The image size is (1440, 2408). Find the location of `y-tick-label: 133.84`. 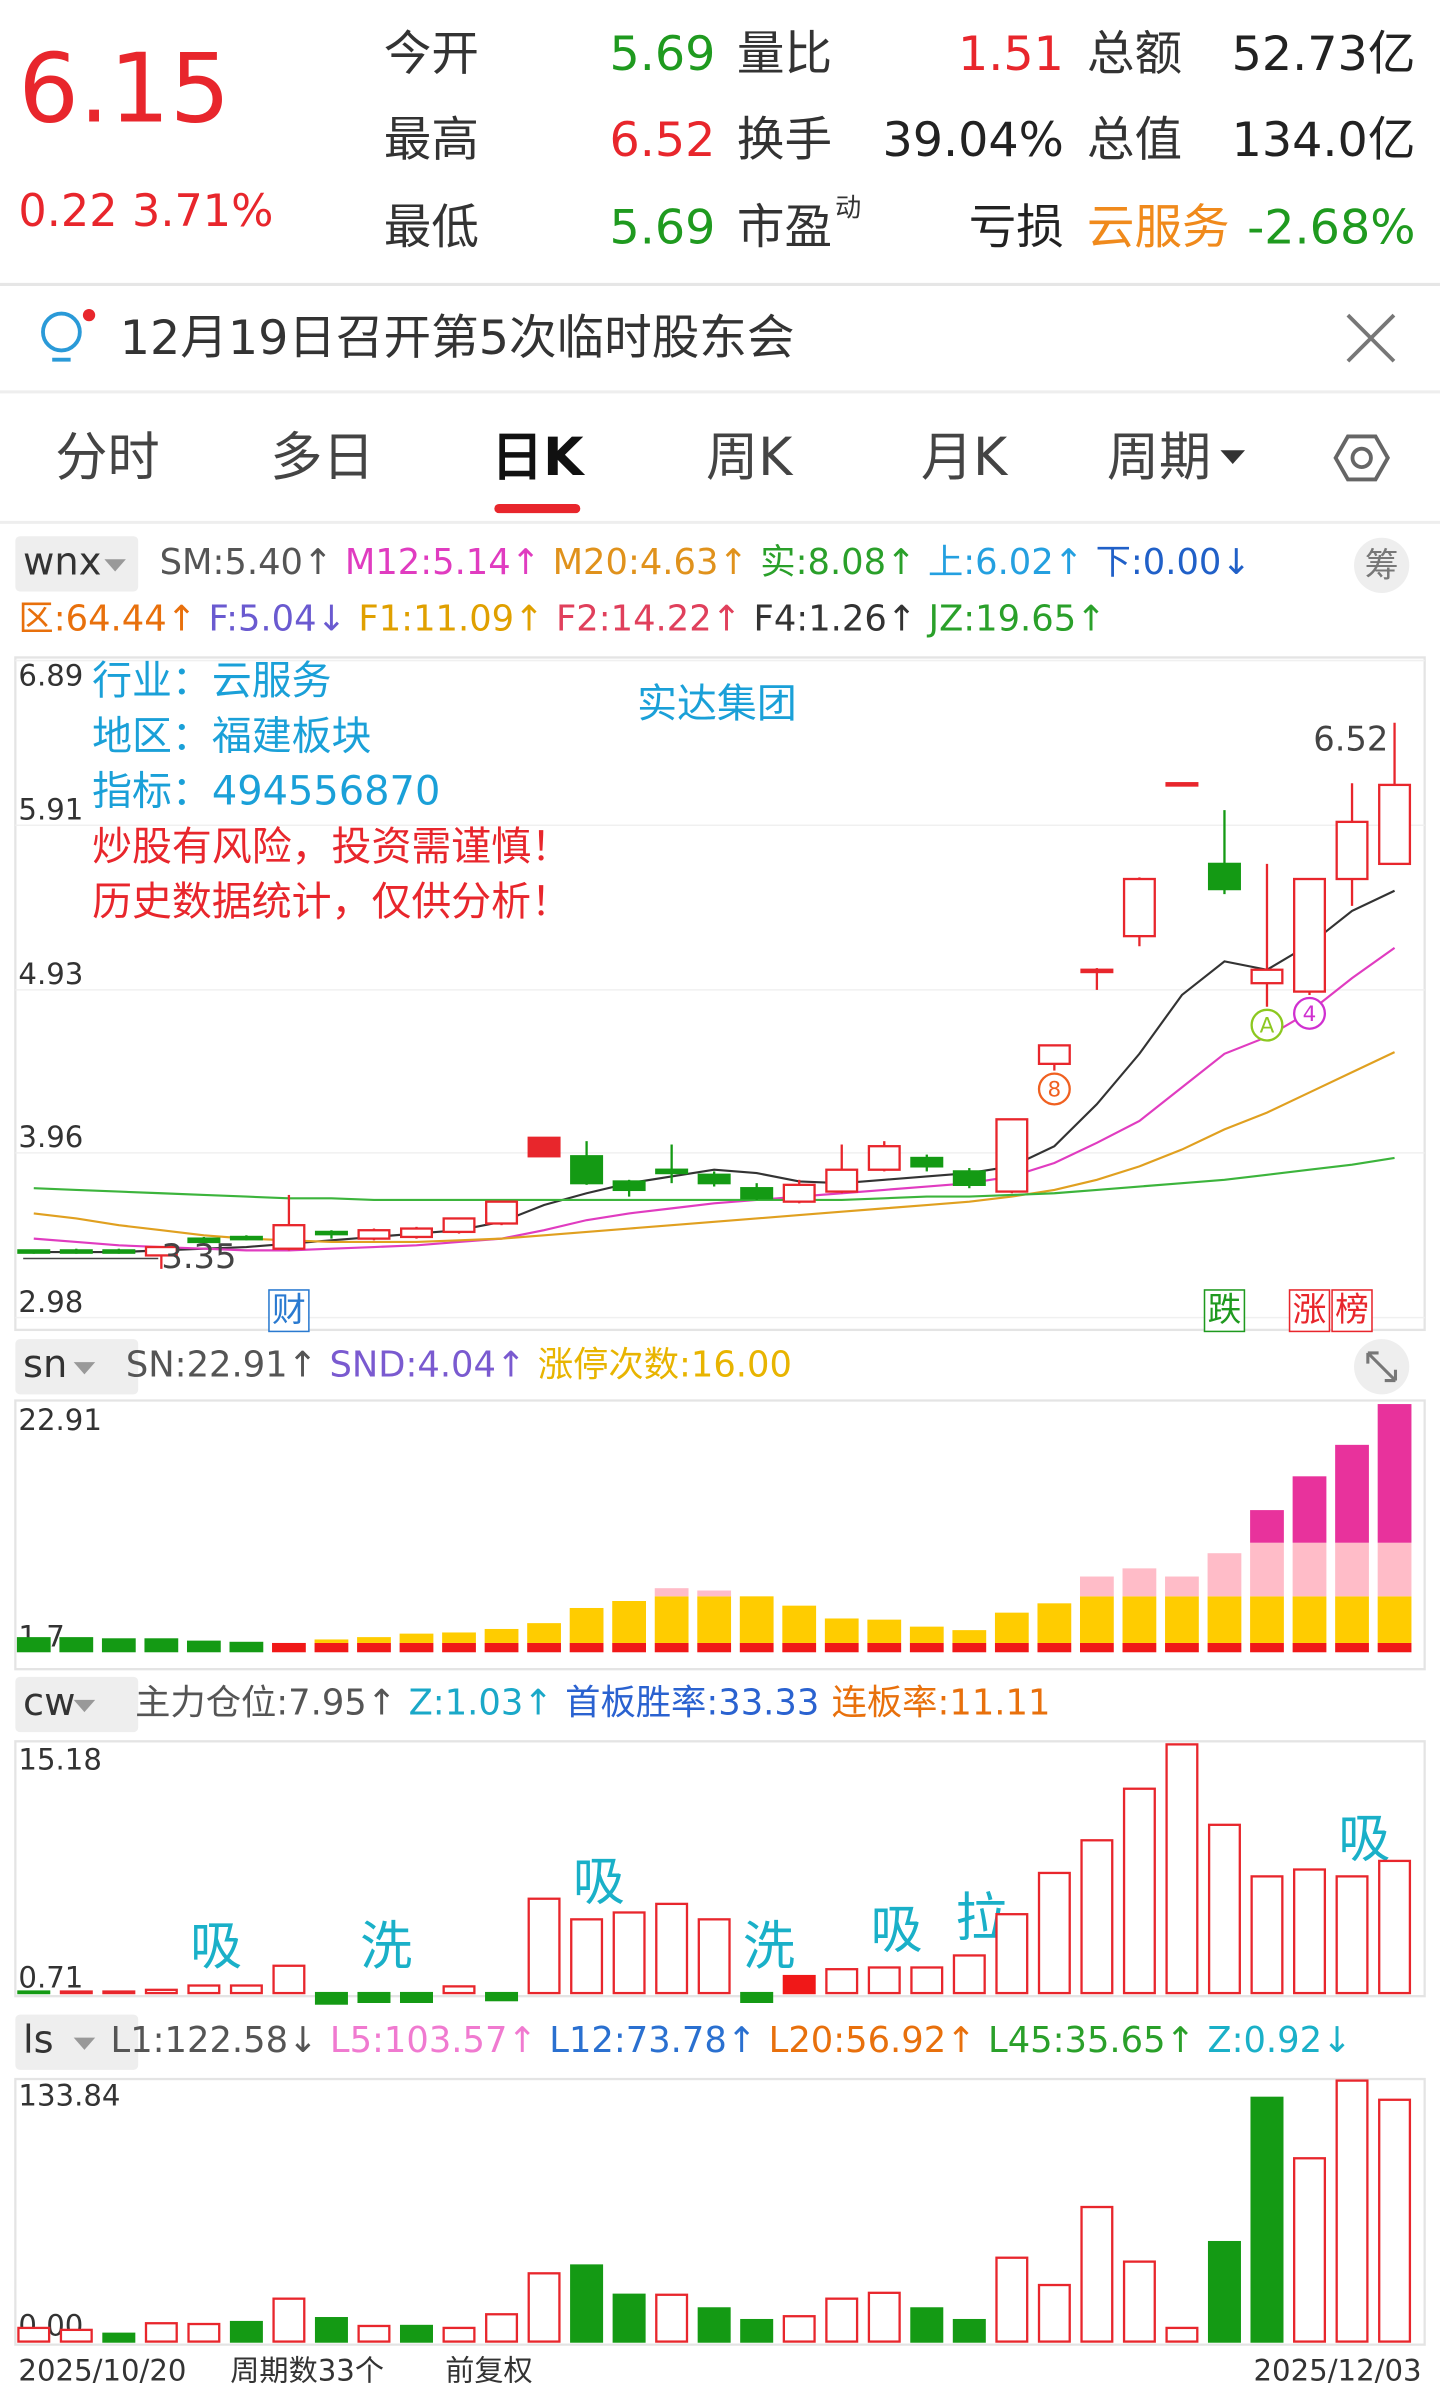

y-tick-label: 133.84 is located at coordinates (69, 2095).